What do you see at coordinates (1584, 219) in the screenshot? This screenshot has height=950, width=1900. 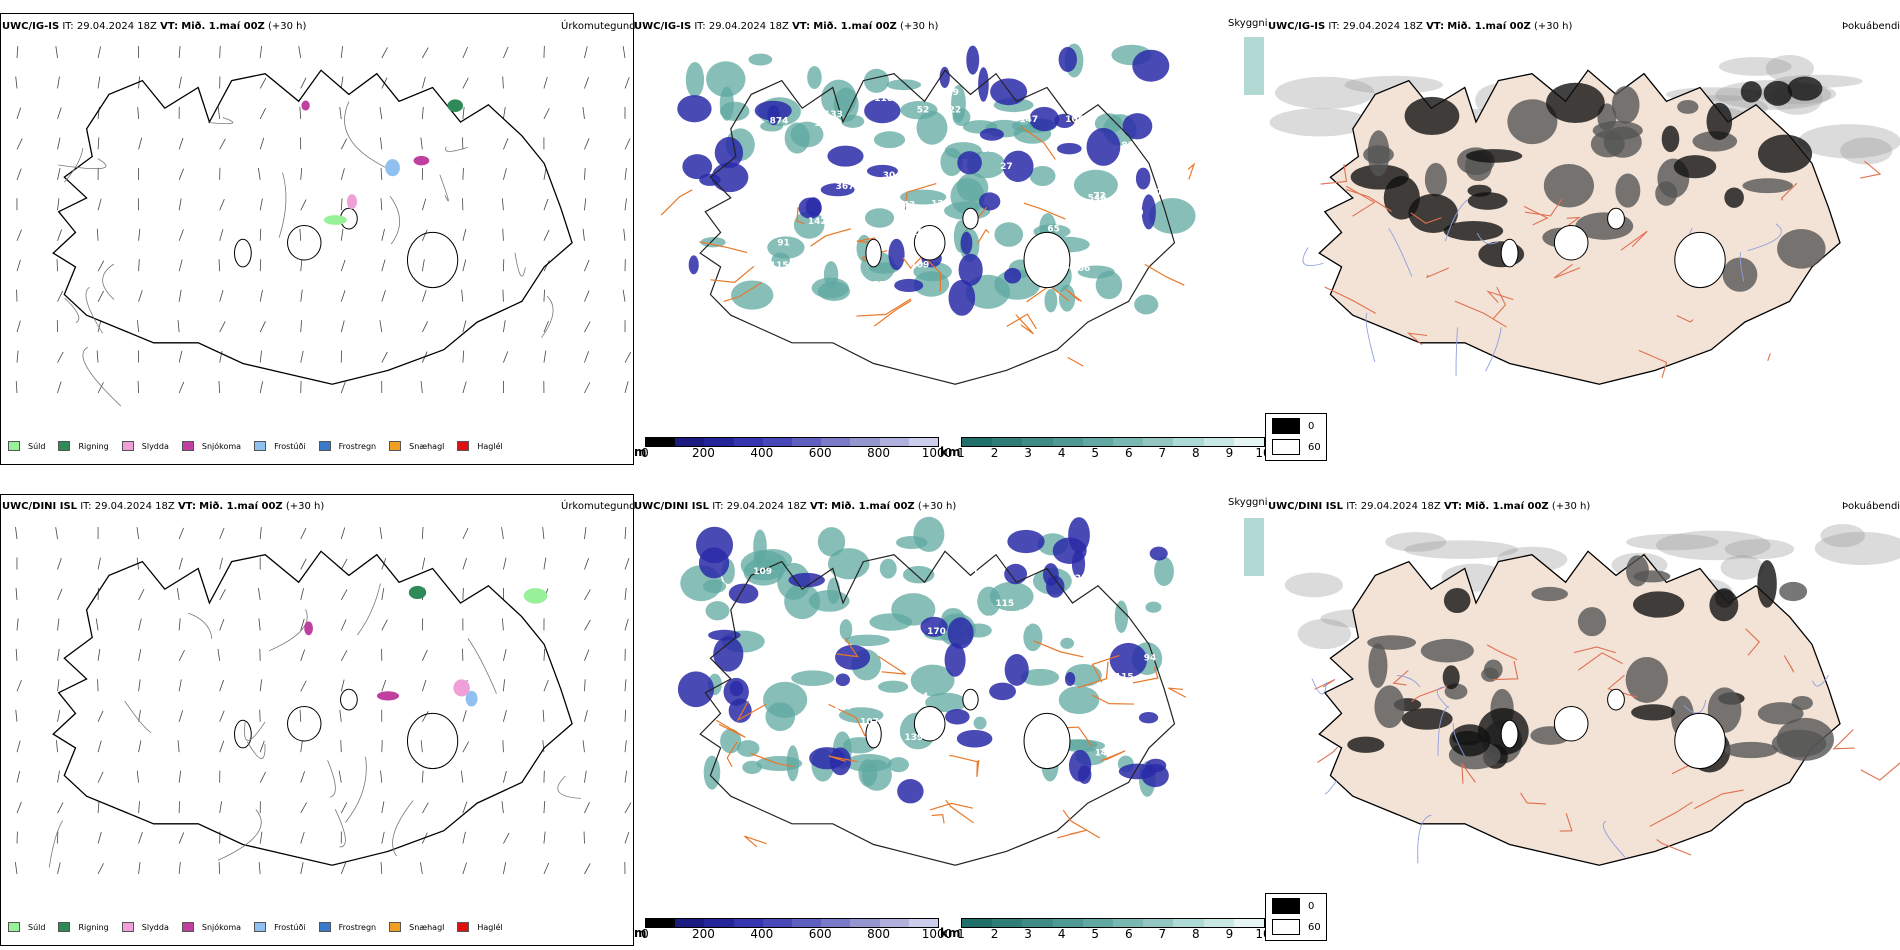 I see `fog-map` at bounding box center [1584, 219].